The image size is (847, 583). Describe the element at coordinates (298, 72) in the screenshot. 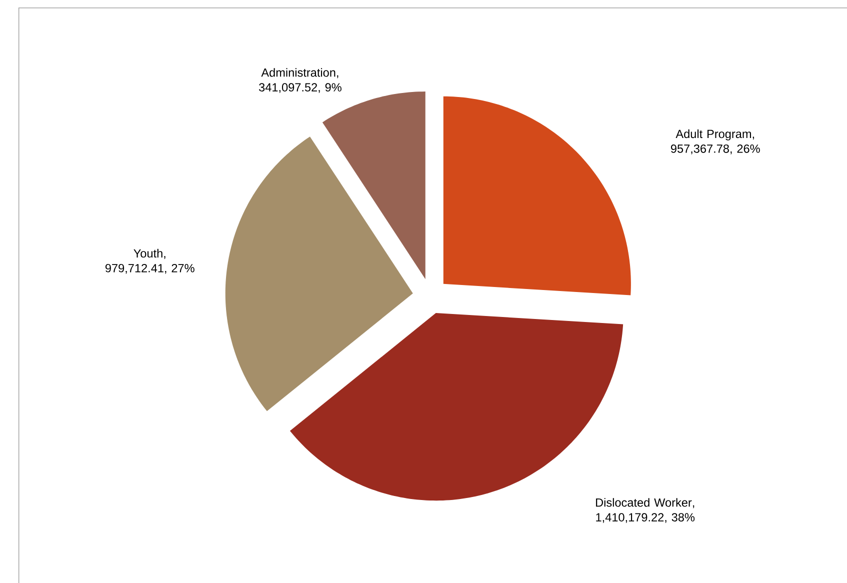

I see `slice-label: Administration` at that location.